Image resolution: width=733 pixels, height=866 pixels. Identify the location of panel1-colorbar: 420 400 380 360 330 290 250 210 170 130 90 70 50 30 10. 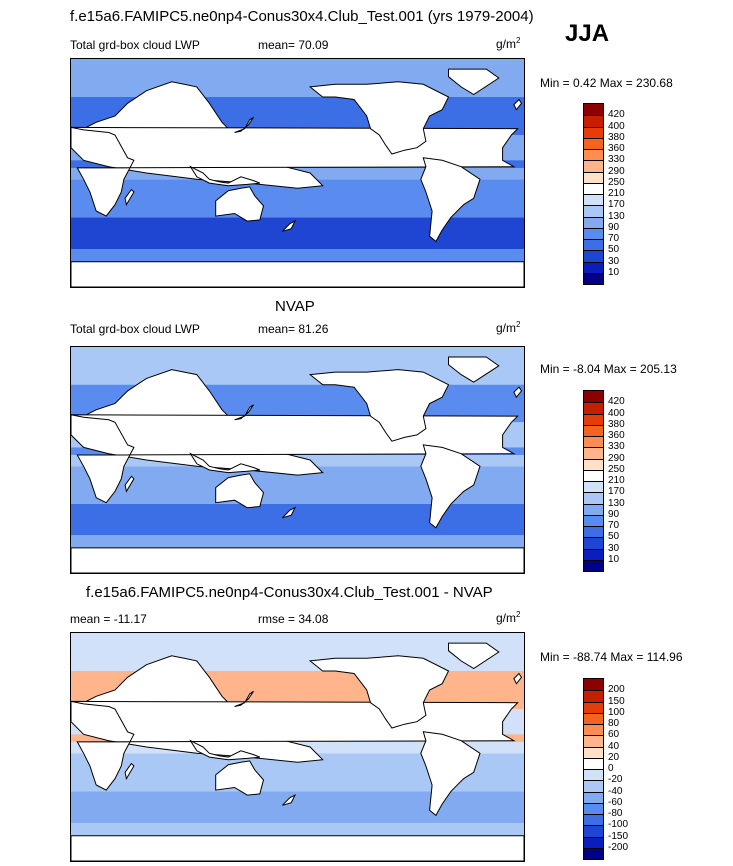
(604, 194).